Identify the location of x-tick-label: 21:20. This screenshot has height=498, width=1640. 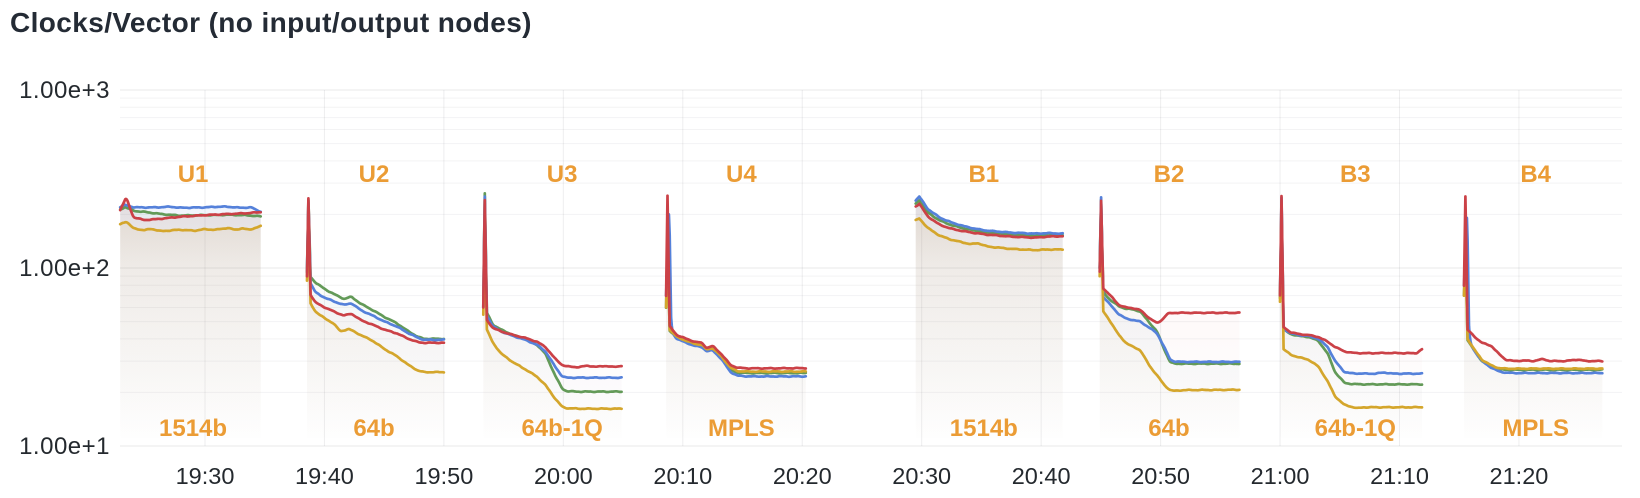
(1519, 476).